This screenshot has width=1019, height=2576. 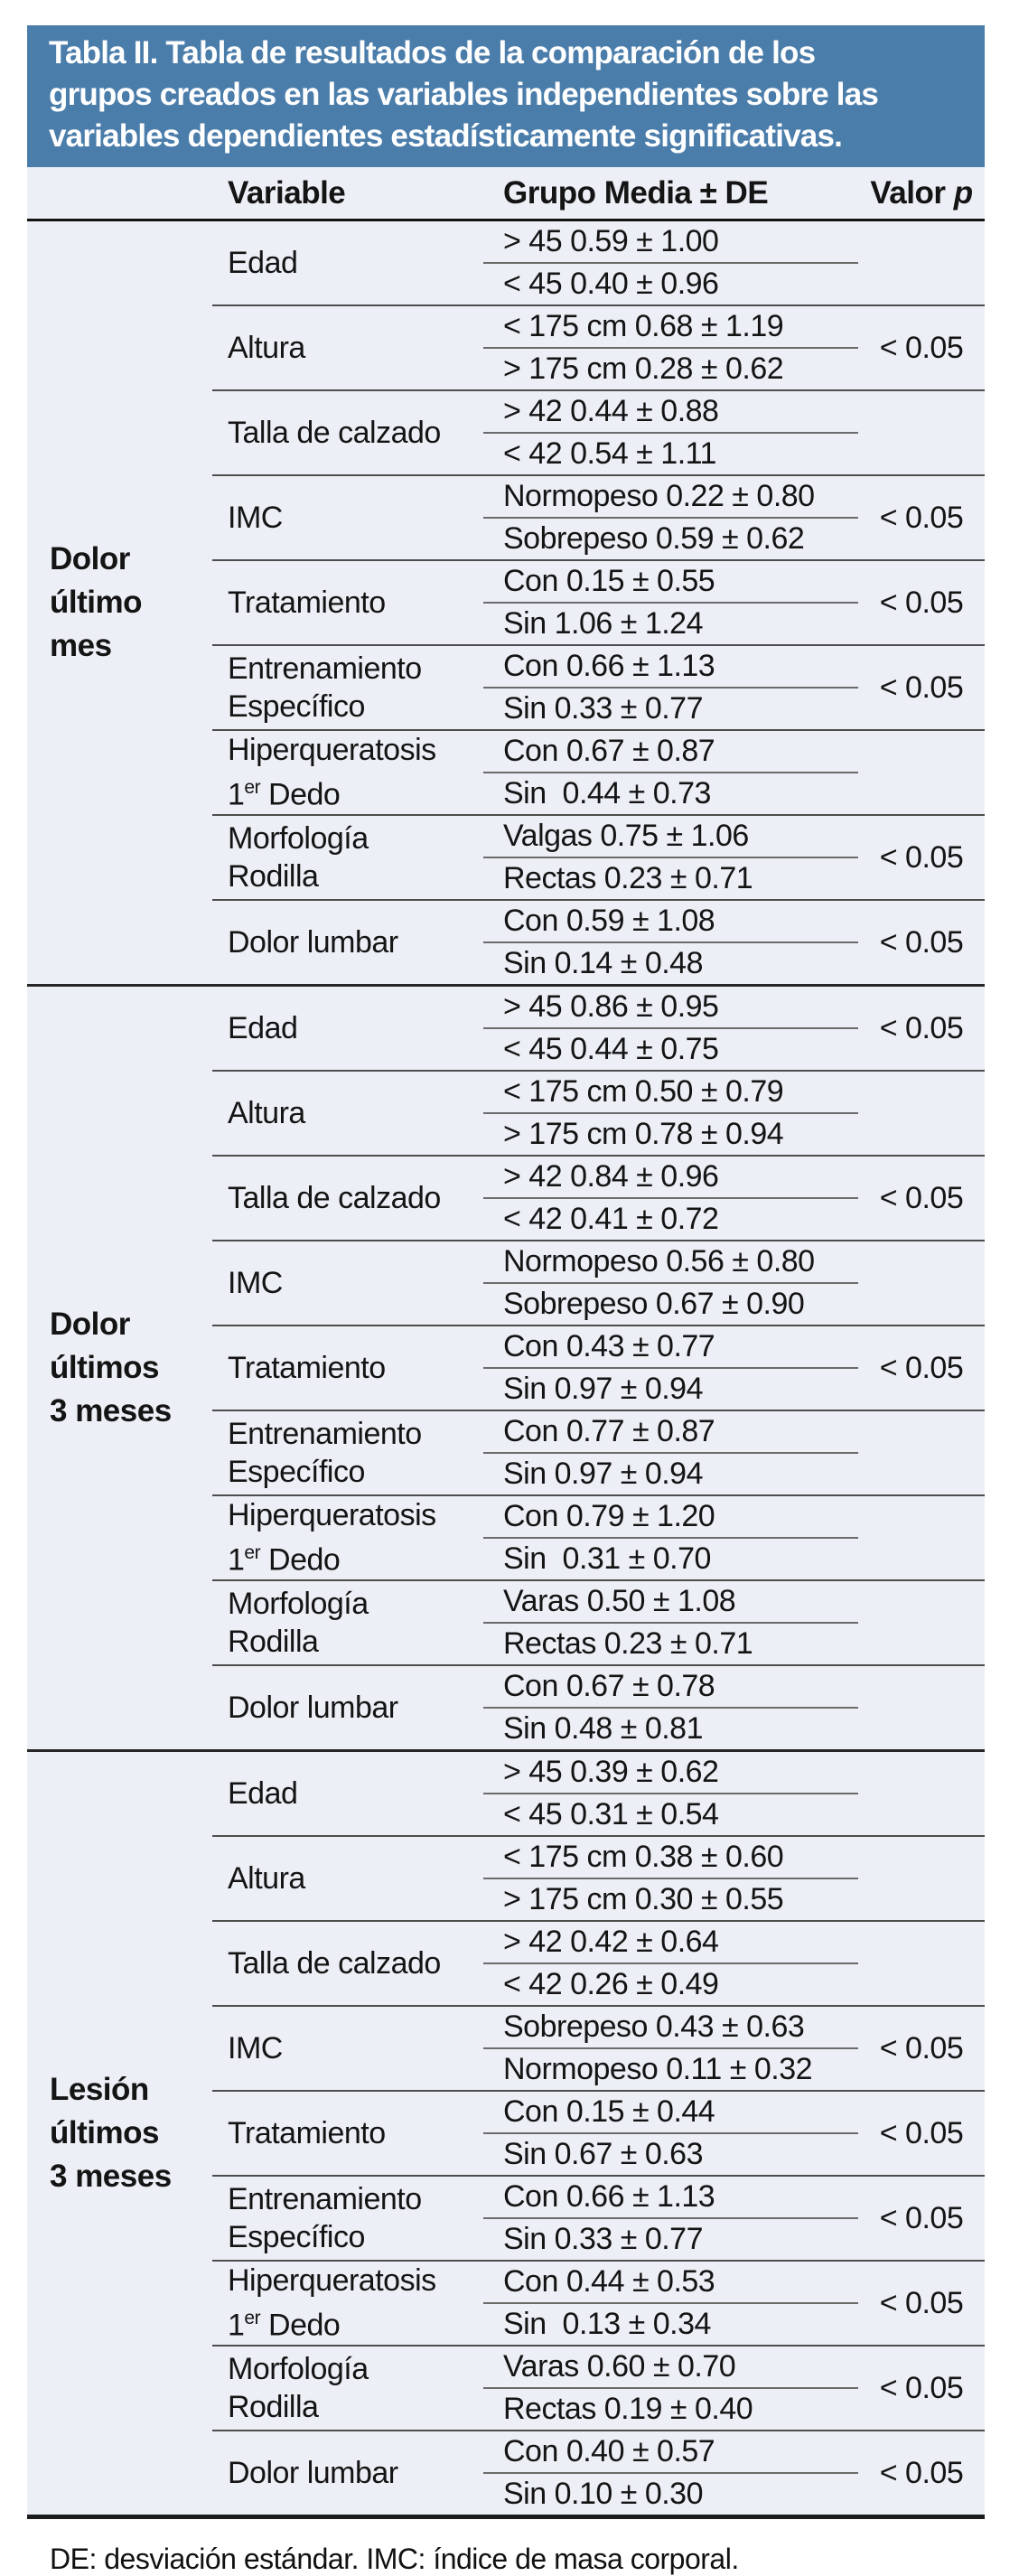 I want to click on variable-name: Talla de calzado, so click(x=347, y=432).